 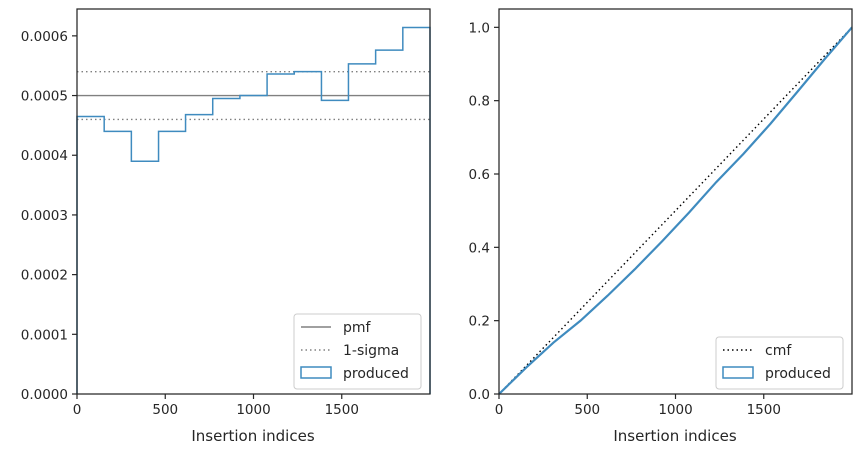 What do you see at coordinates (371, 351) in the screenshot?
I see `left-legend-1-sigma-label: 1-sigma` at bounding box center [371, 351].